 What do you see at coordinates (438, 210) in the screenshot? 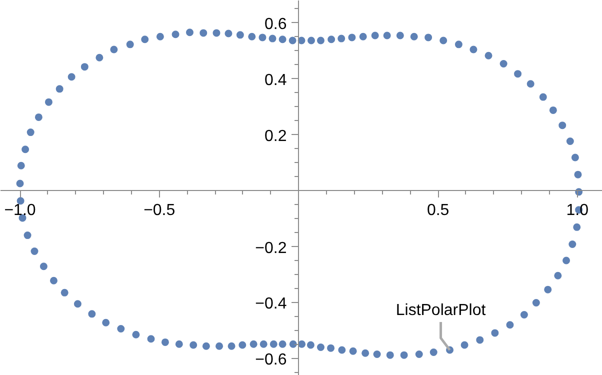
I see `x-tick-label: 0.5` at bounding box center [438, 210].